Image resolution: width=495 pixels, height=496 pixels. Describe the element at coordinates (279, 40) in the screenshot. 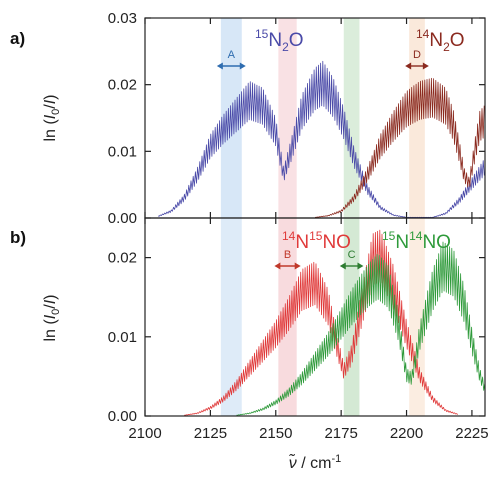

I see `label-15N2O: 15N2O` at that location.